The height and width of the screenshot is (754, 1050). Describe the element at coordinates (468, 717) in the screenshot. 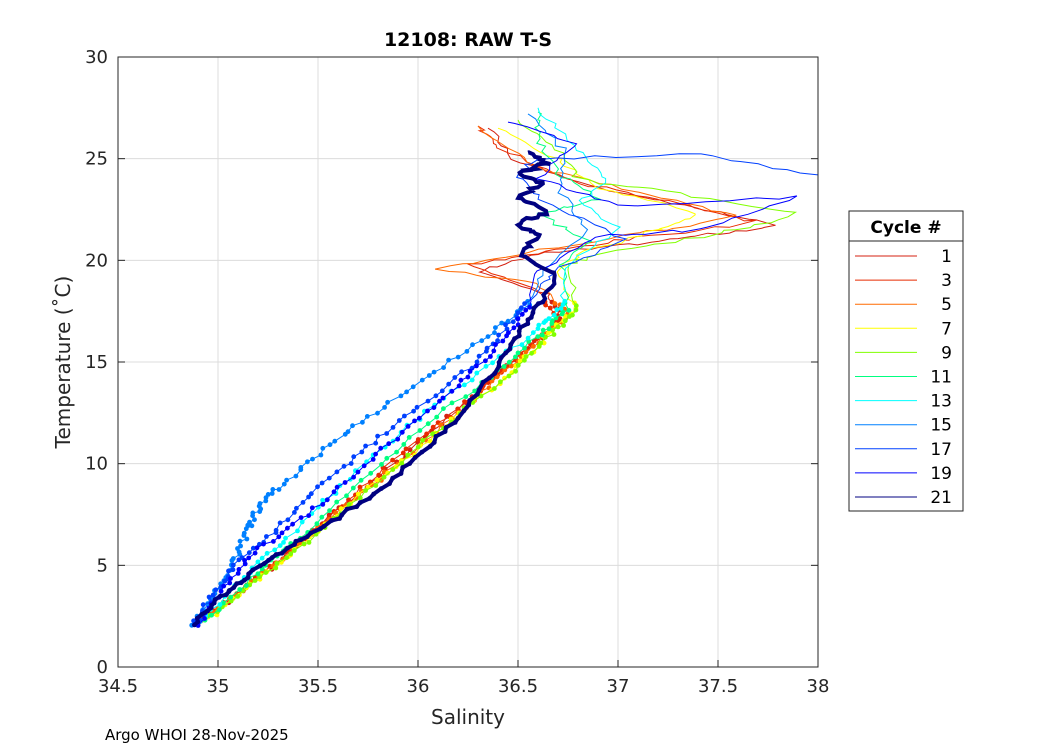

I see `x-axis-label: Salinity` at that location.